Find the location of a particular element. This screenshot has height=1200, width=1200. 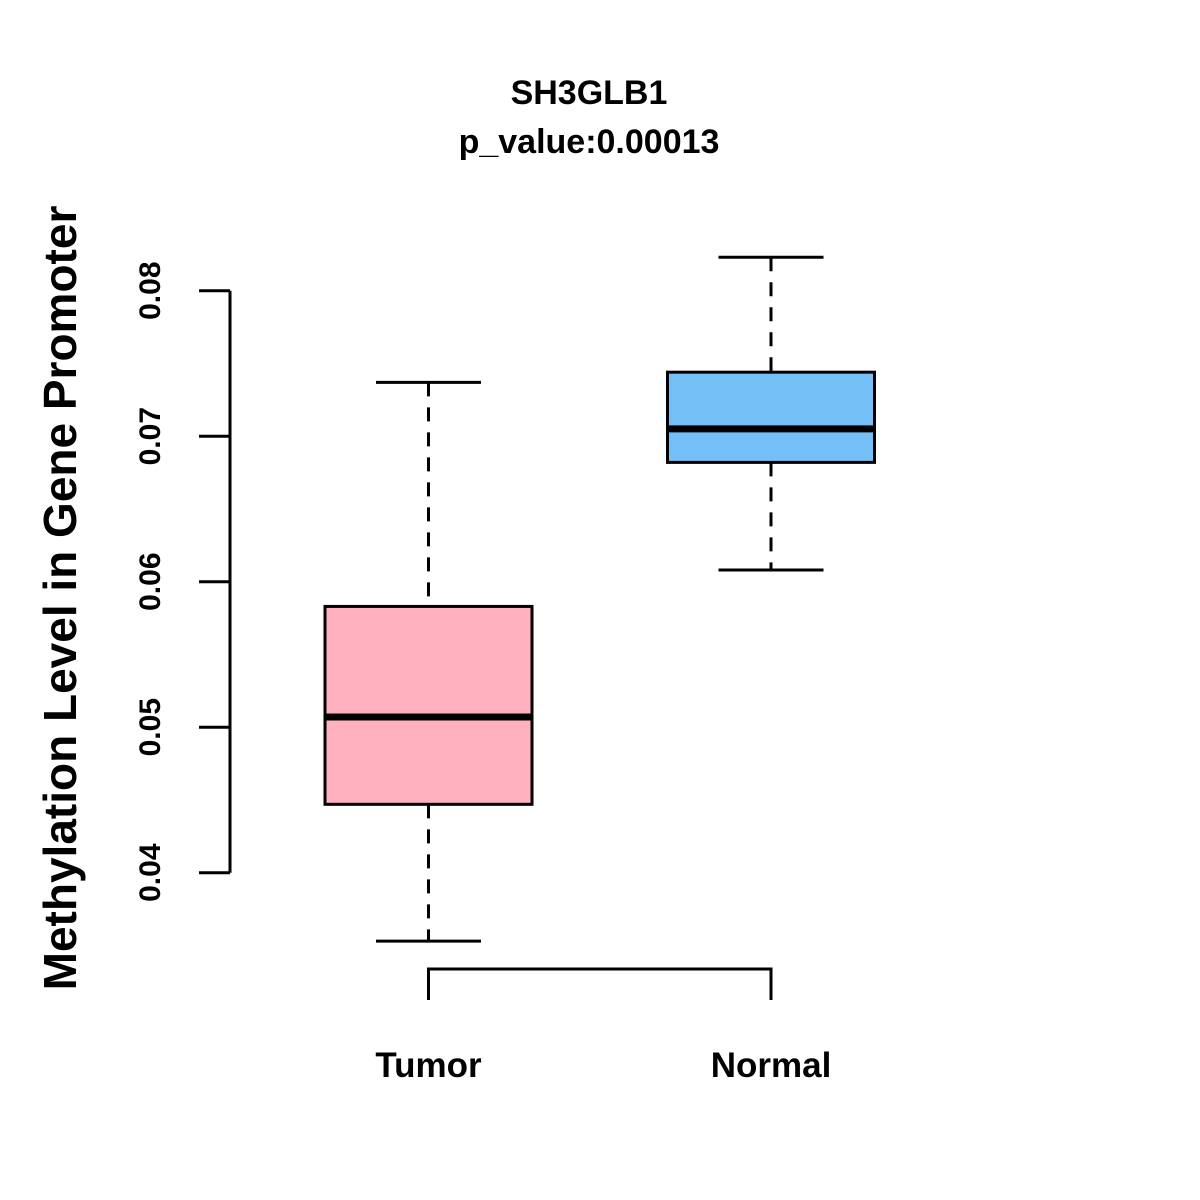

y-tick-label: 0.05 is located at coordinates (150, 727).